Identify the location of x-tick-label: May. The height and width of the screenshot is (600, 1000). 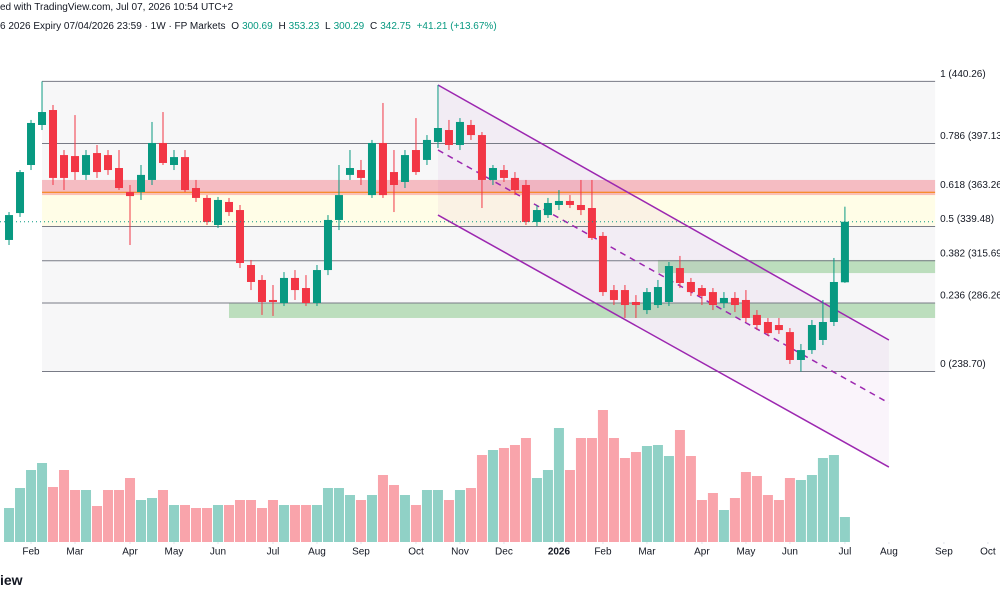
(745, 552).